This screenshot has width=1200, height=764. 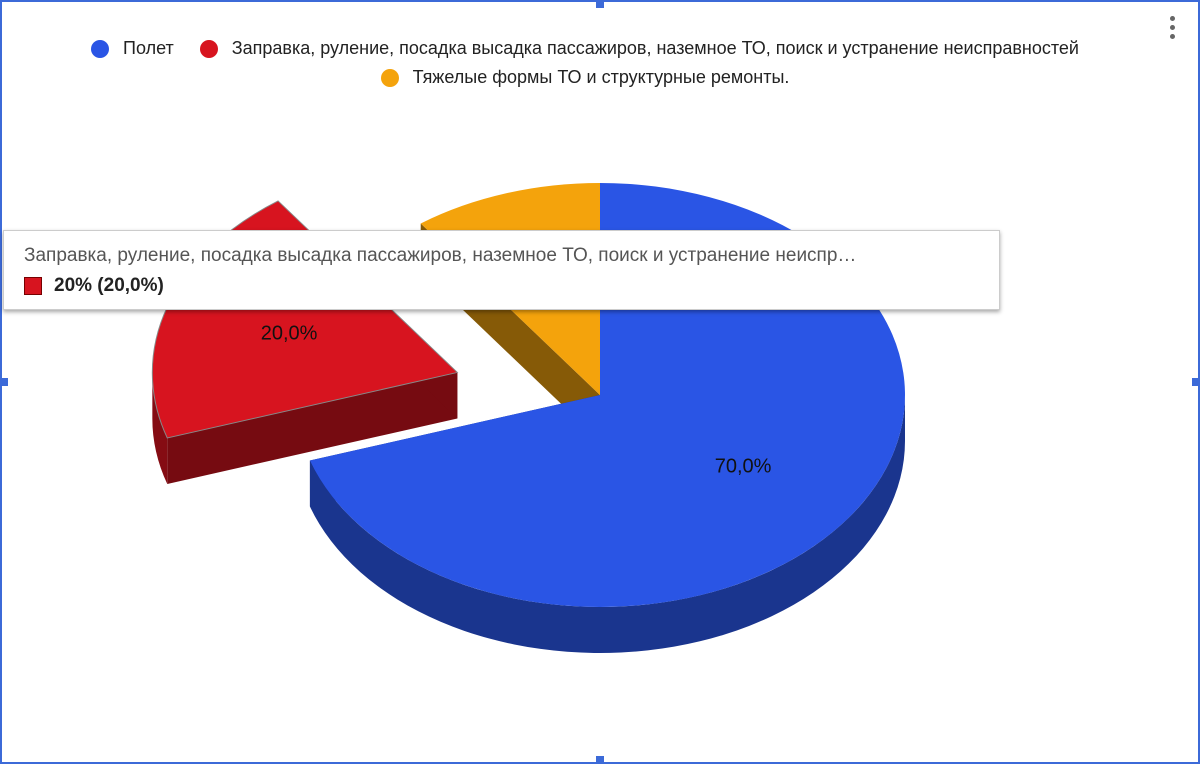 What do you see at coordinates (601, 77) in the screenshot?
I see `legend-label: Тяжелые формы ТО и структурные ремонты.` at bounding box center [601, 77].